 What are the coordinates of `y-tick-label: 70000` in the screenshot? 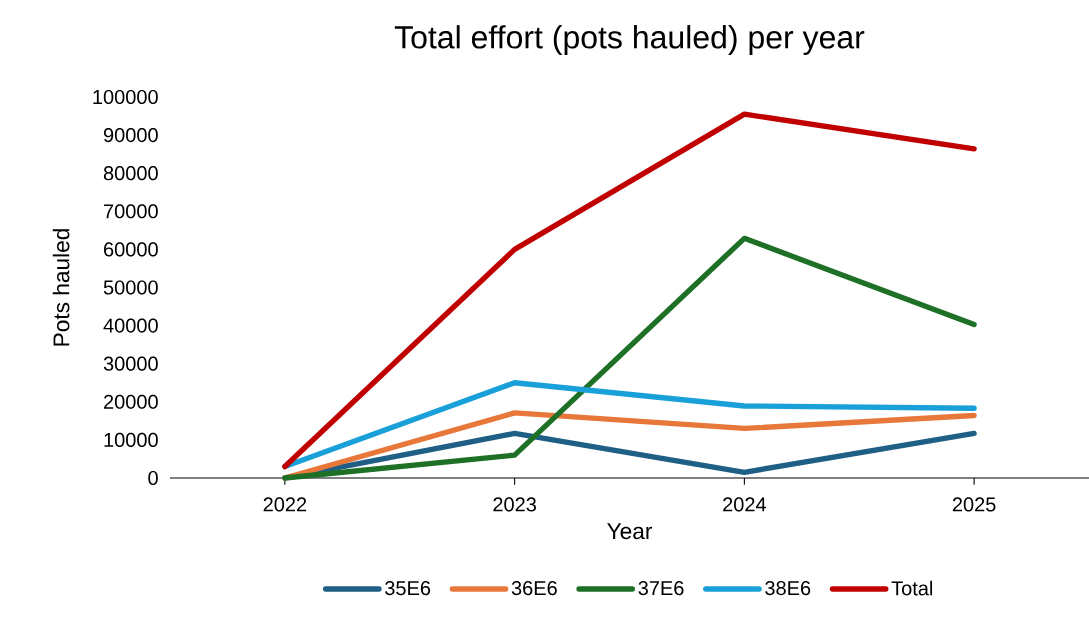 It's located at (131, 211).